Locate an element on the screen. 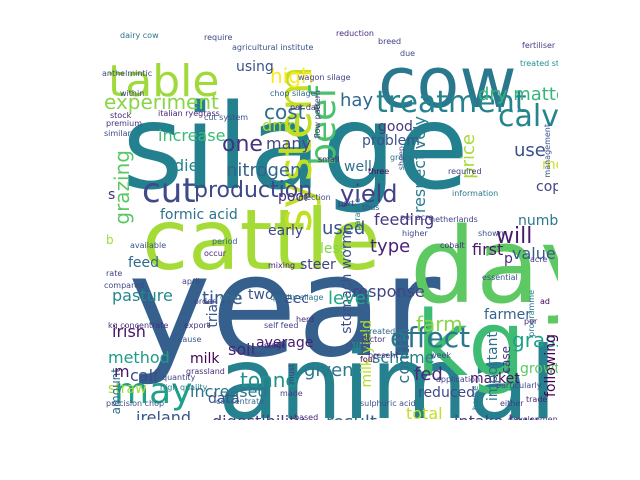 The width and height of the screenshot is (640, 480). word-type: type is located at coordinates (390, 246).